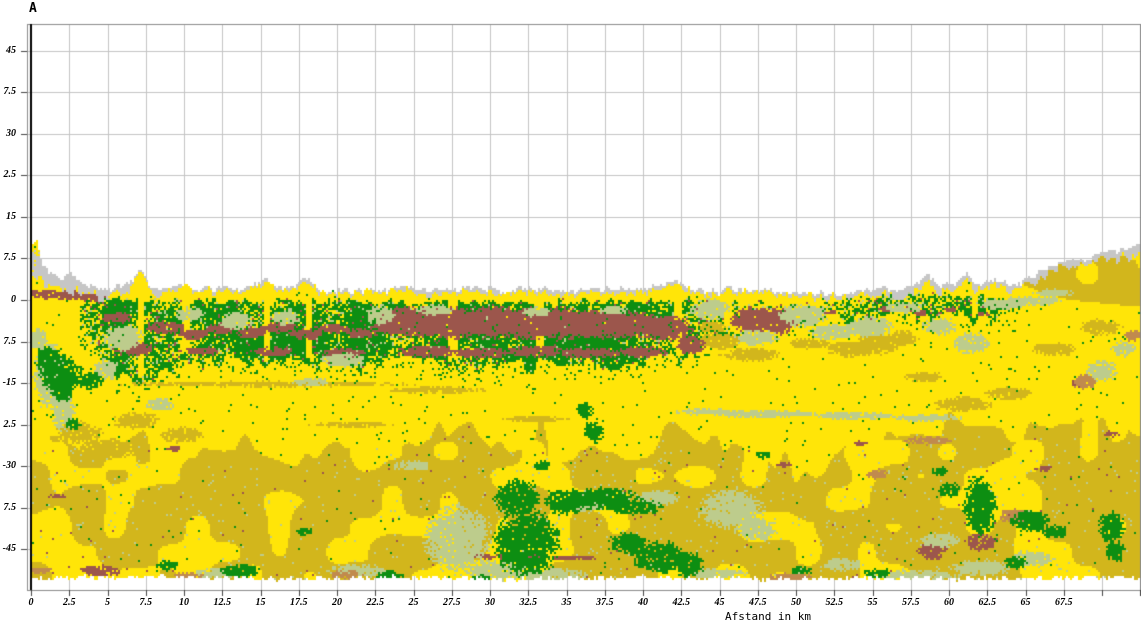 The image size is (1141, 629). What do you see at coordinates (413, 602) in the screenshot?
I see `x-tick-label: 25` at bounding box center [413, 602].